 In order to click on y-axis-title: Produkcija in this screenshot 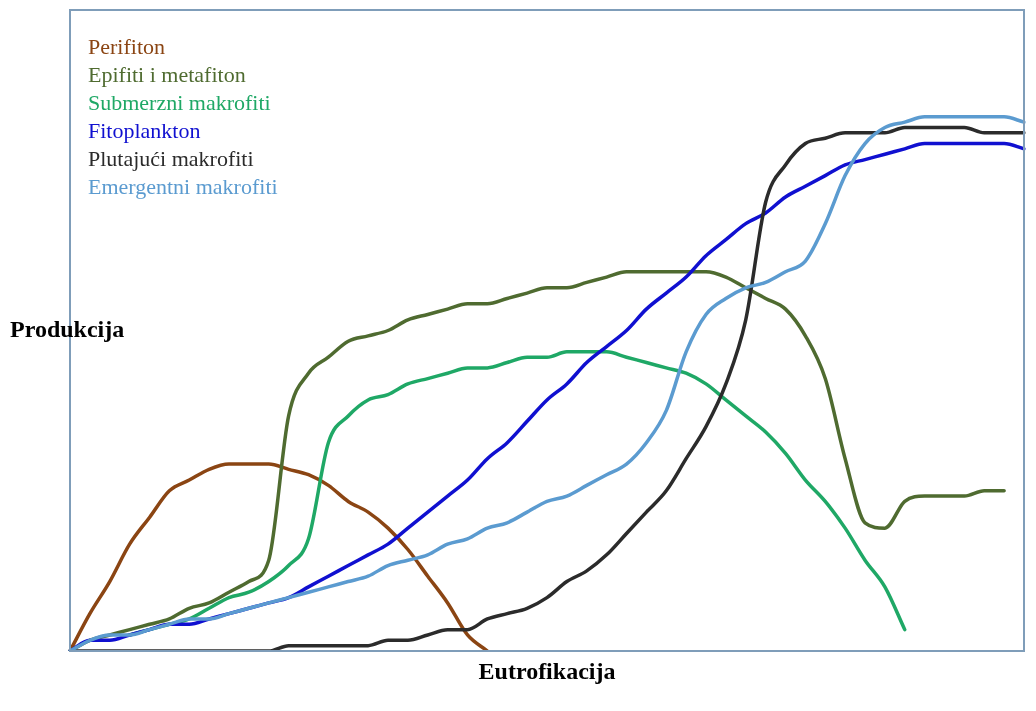, I will do `click(67, 328)`.